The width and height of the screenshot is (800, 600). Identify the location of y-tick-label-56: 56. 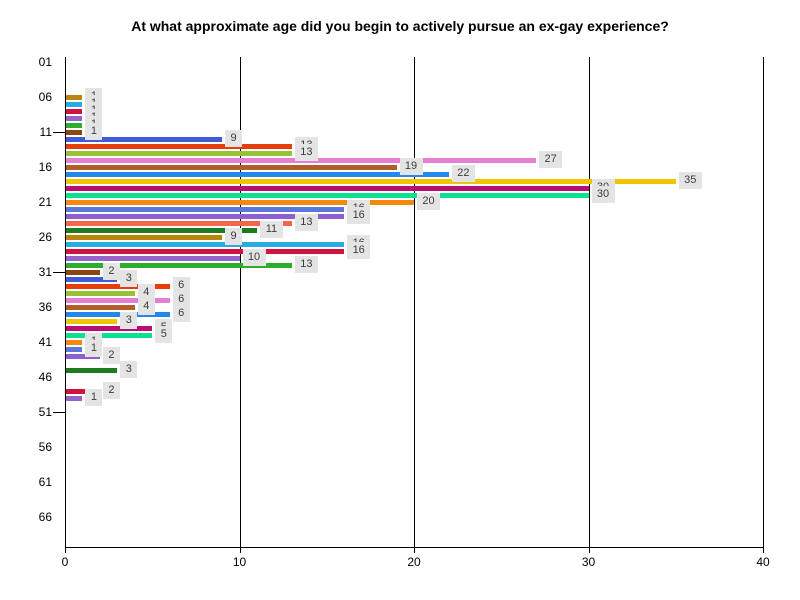
(45, 447).